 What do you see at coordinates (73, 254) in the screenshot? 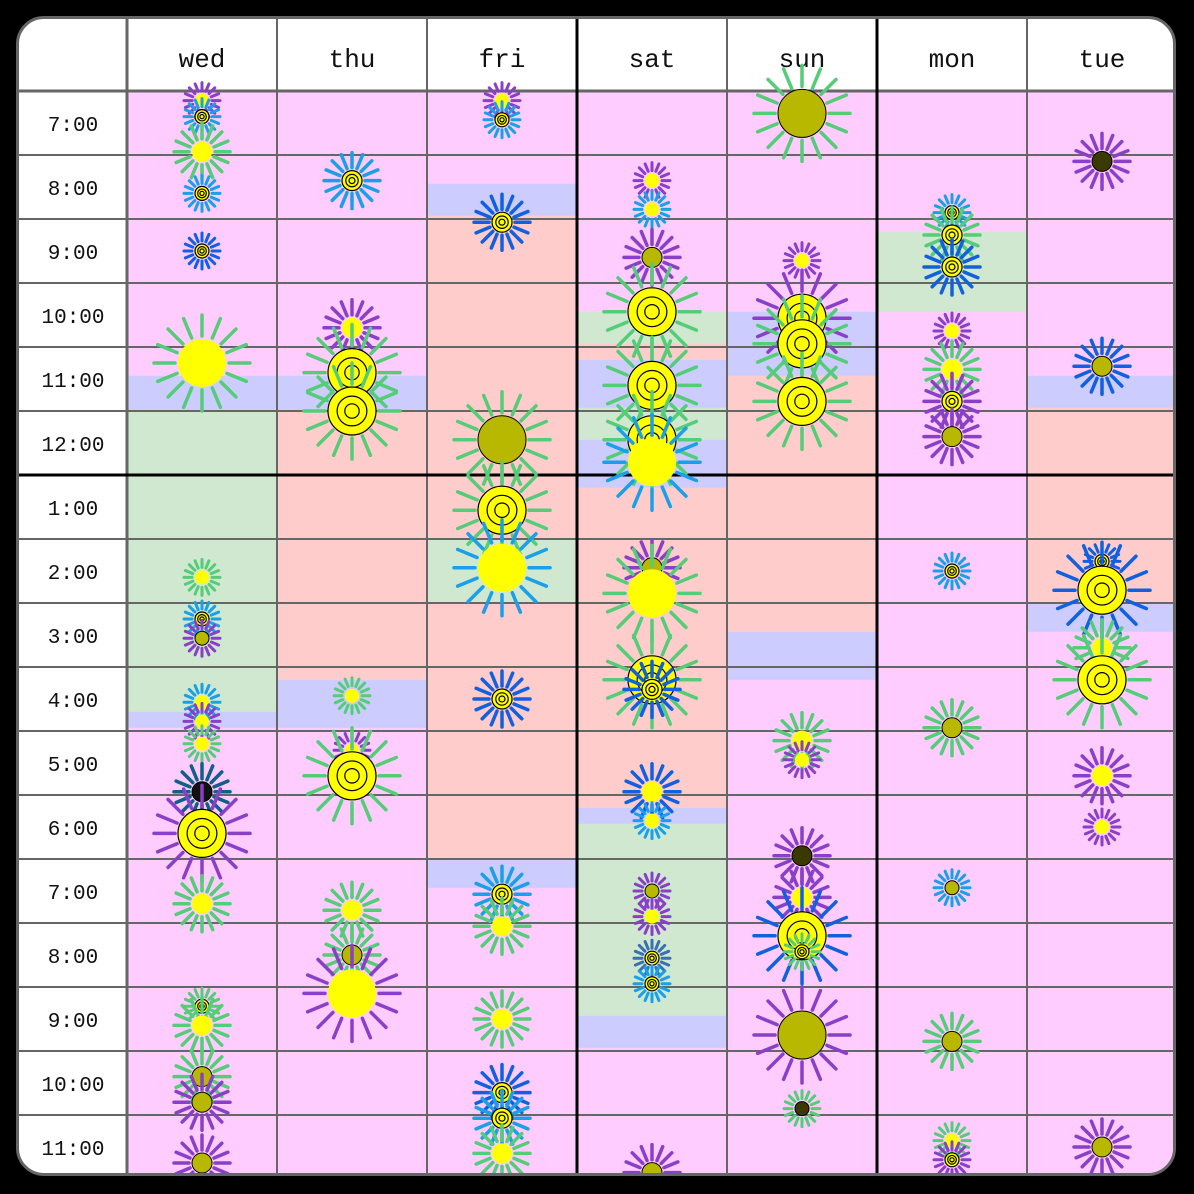
I see `time-label: 9:00` at bounding box center [73, 254].